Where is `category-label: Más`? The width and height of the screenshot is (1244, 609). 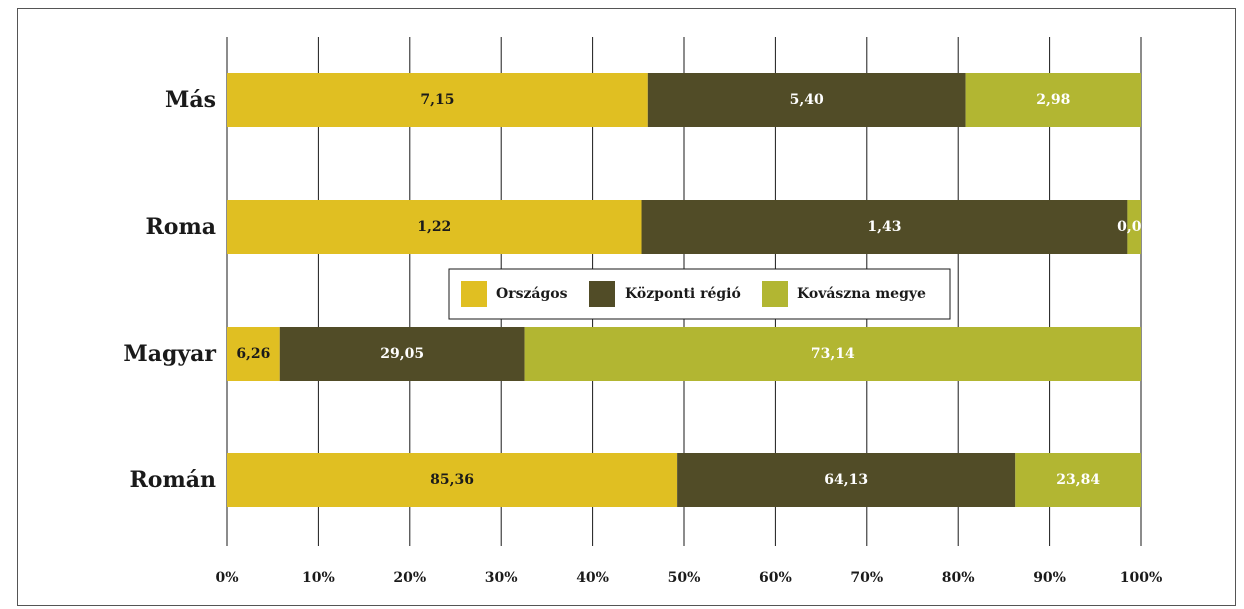 category-label: Más is located at coordinates (190, 100).